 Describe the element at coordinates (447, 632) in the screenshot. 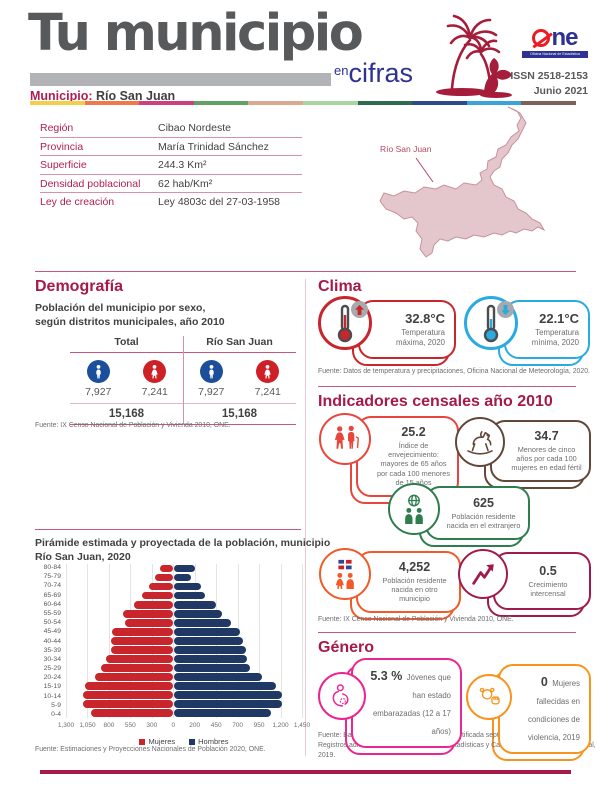

I see `genero-rule` at that location.